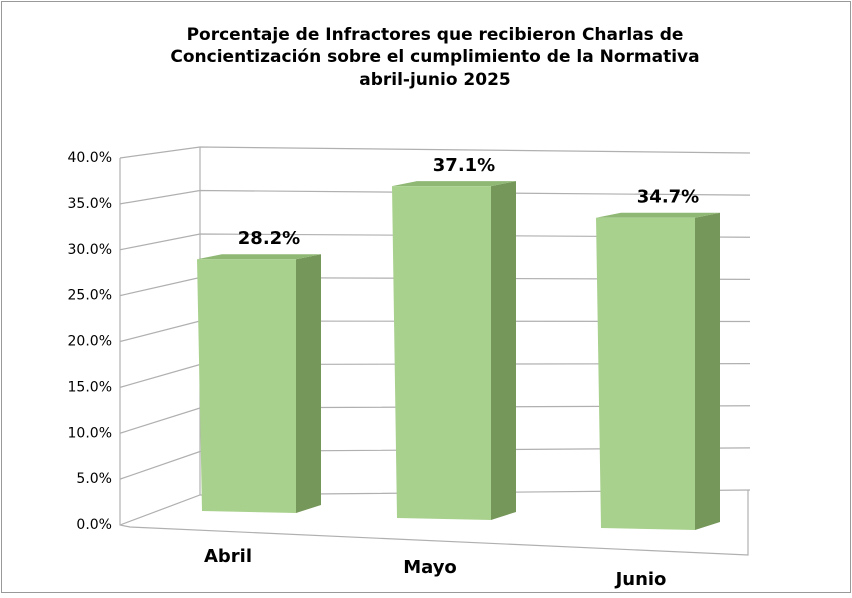  I want to click on x-tick-label: Abril, so click(228, 556).